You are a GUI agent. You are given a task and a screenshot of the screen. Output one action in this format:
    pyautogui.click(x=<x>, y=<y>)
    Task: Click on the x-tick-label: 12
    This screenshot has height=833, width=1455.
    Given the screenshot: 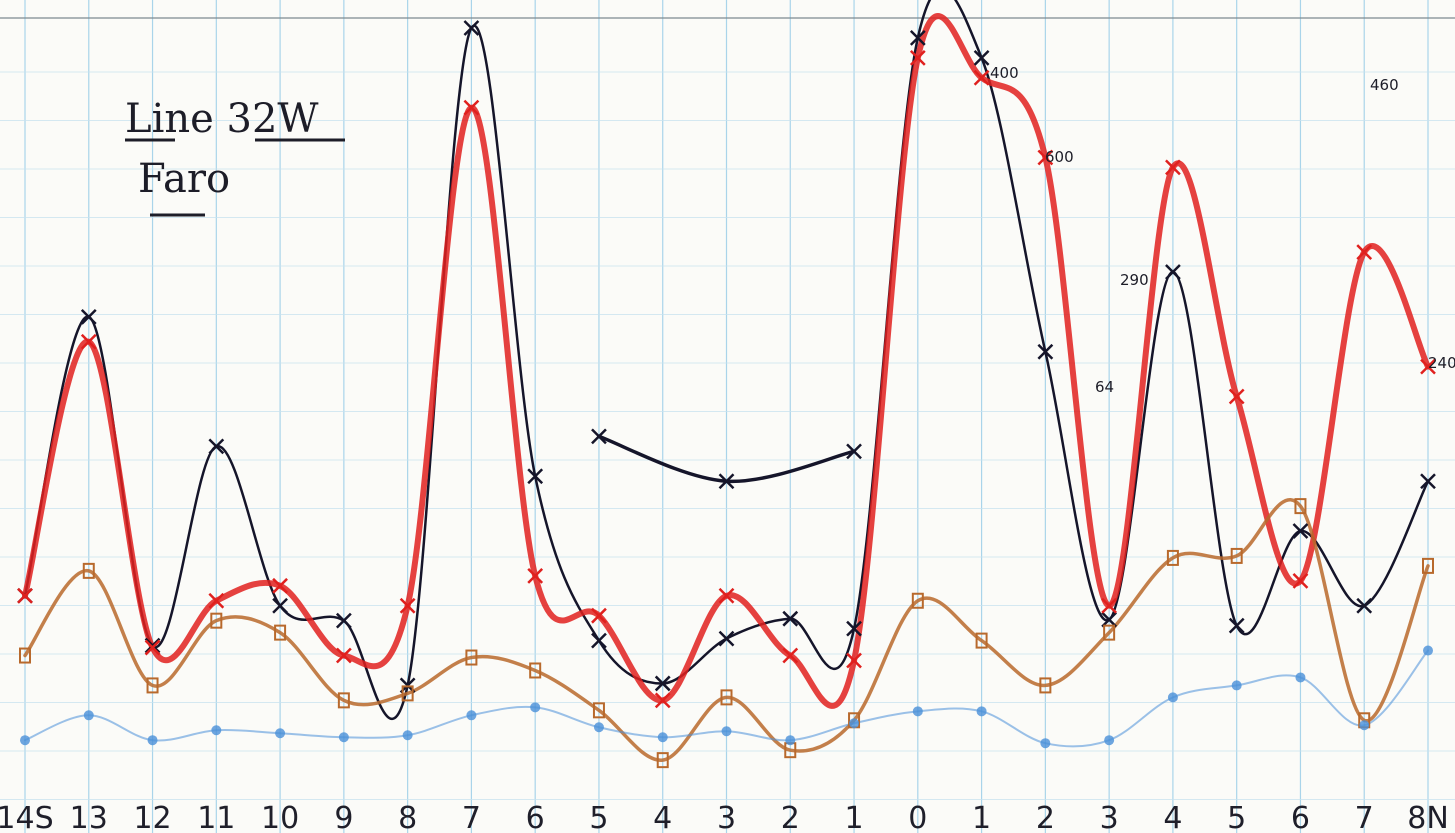 What is the action you would take?
    pyautogui.click(x=152, y=817)
    